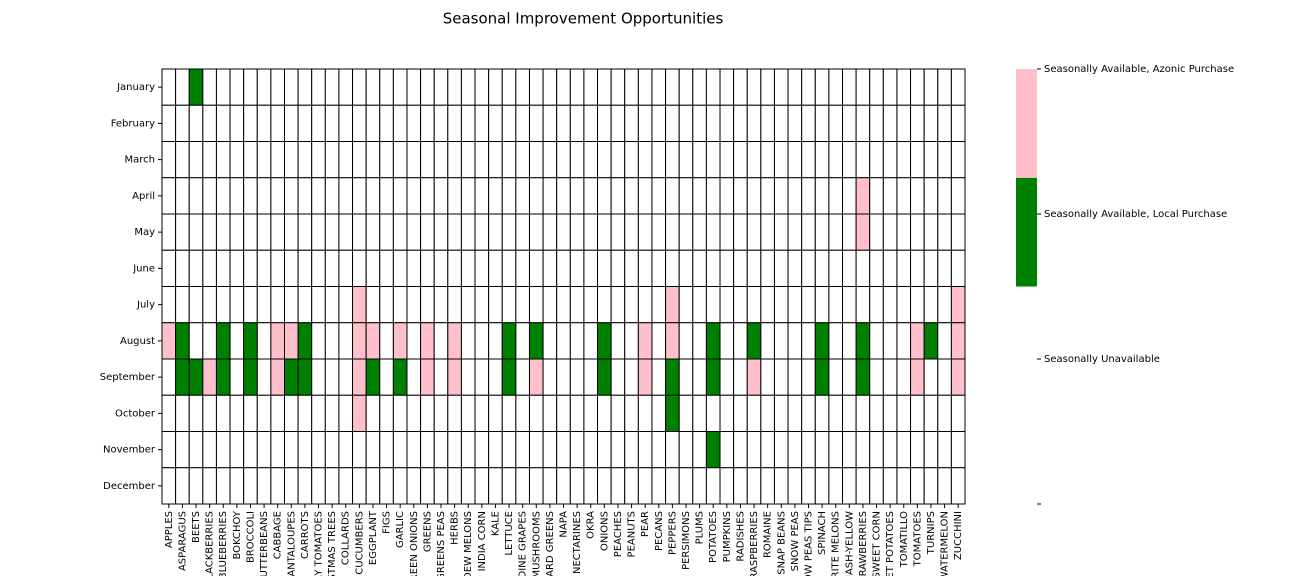 The height and width of the screenshot is (576, 1296). I want to click on x-tick-label: CUCUMBERS, so click(359, 543).